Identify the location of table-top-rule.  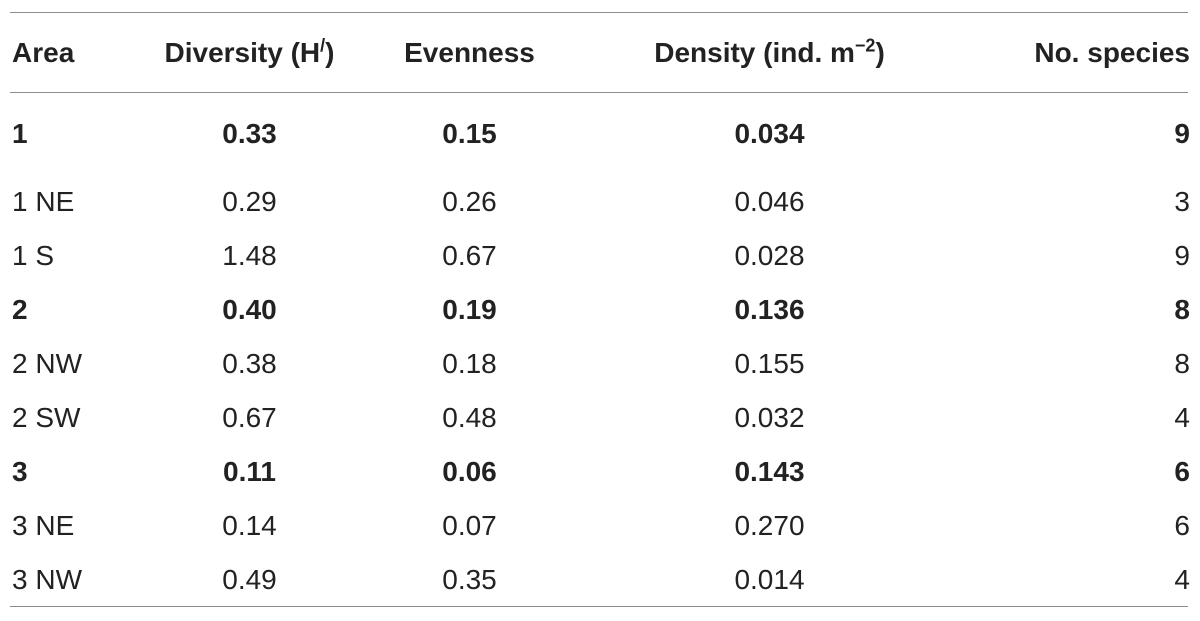
(599, 12).